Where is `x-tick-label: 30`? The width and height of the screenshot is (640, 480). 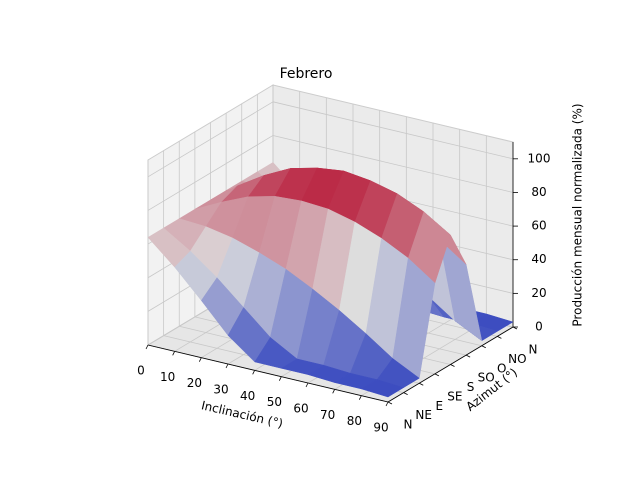
x-tick-label: 30 is located at coordinates (220, 390).